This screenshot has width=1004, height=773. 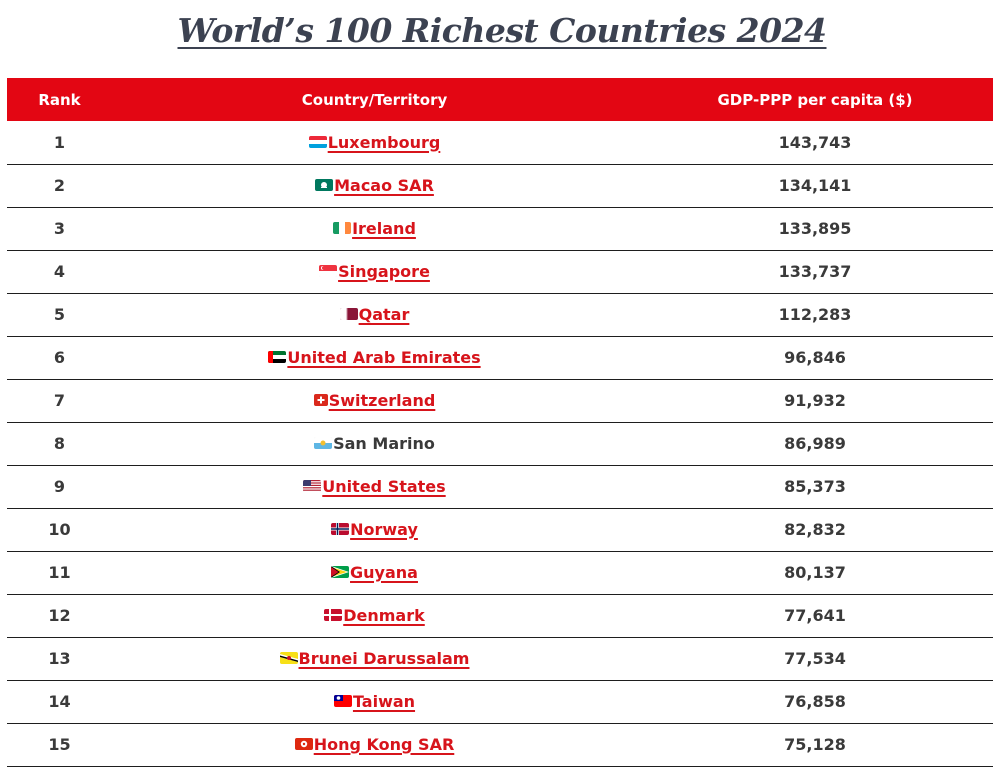 What do you see at coordinates (333, 615) in the screenshot?
I see `denmark-flag-icon` at bounding box center [333, 615].